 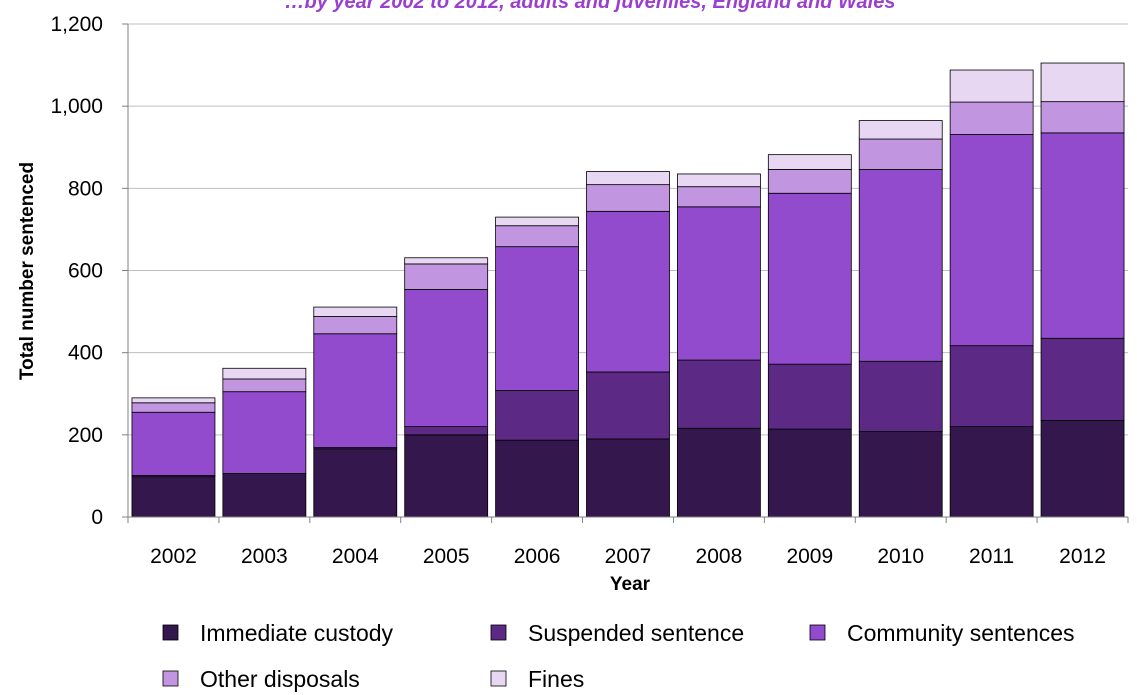 What do you see at coordinates (355, 556) in the screenshot?
I see `x-tick-label: 2004` at bounding box center [355, 556].